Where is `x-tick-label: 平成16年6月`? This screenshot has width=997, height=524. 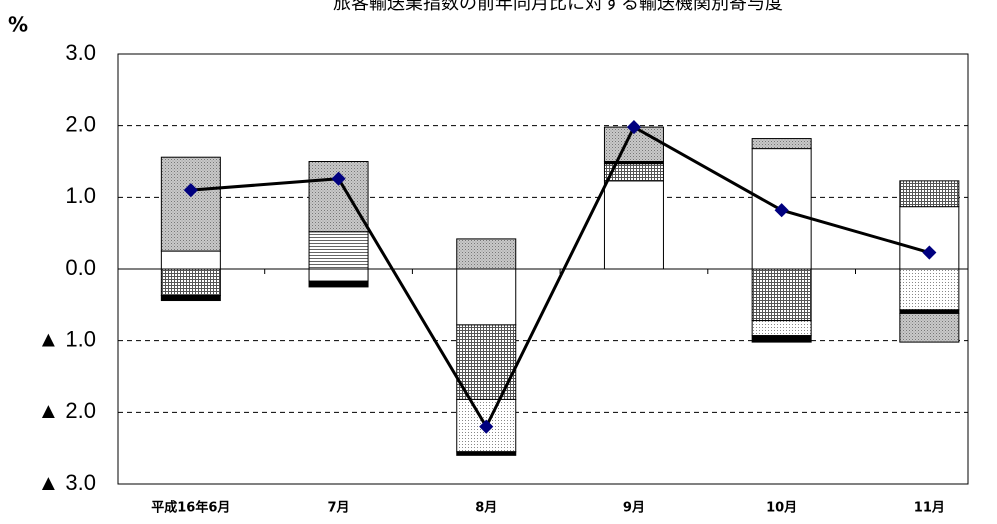
x-tick-label: 平成16年6月 is located at coordinates (190, 508).